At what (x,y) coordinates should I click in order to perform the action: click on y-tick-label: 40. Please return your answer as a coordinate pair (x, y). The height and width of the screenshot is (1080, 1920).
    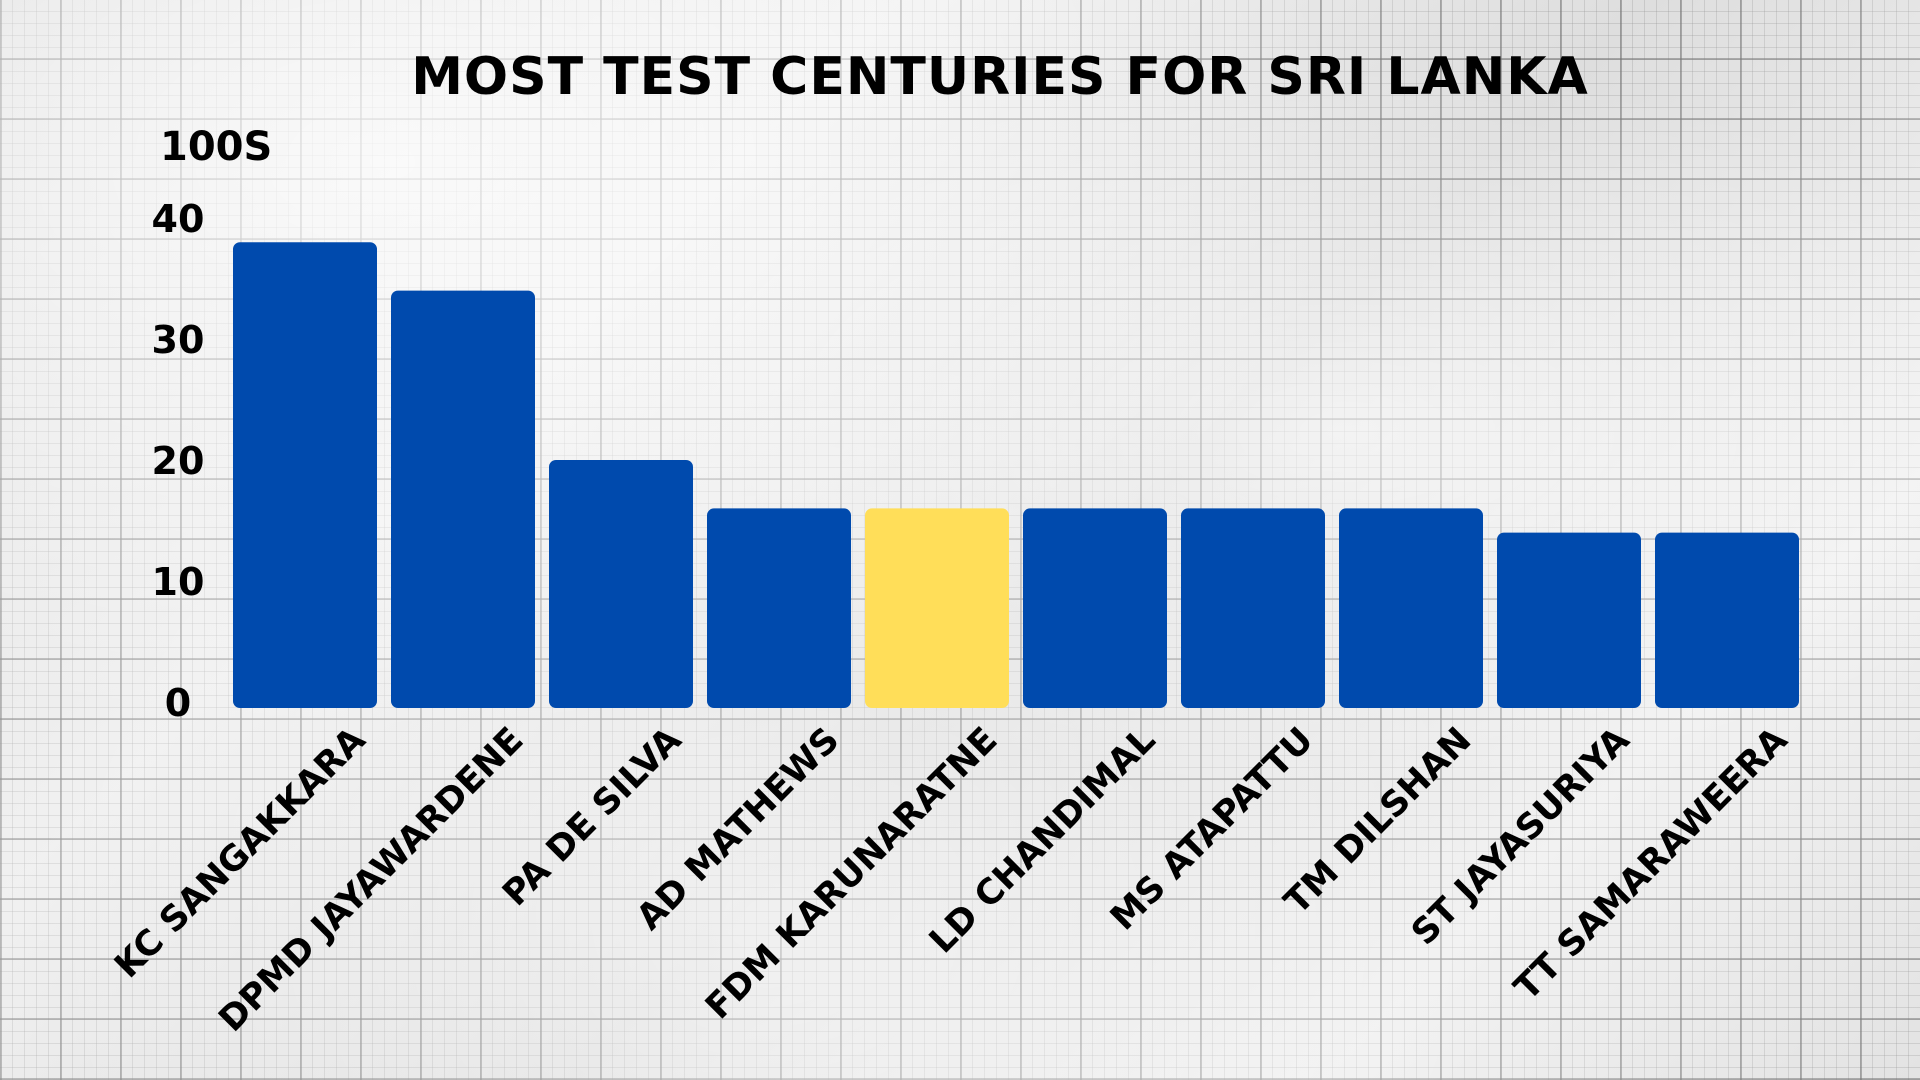
    Looking at the image, I should click on (178, 219).